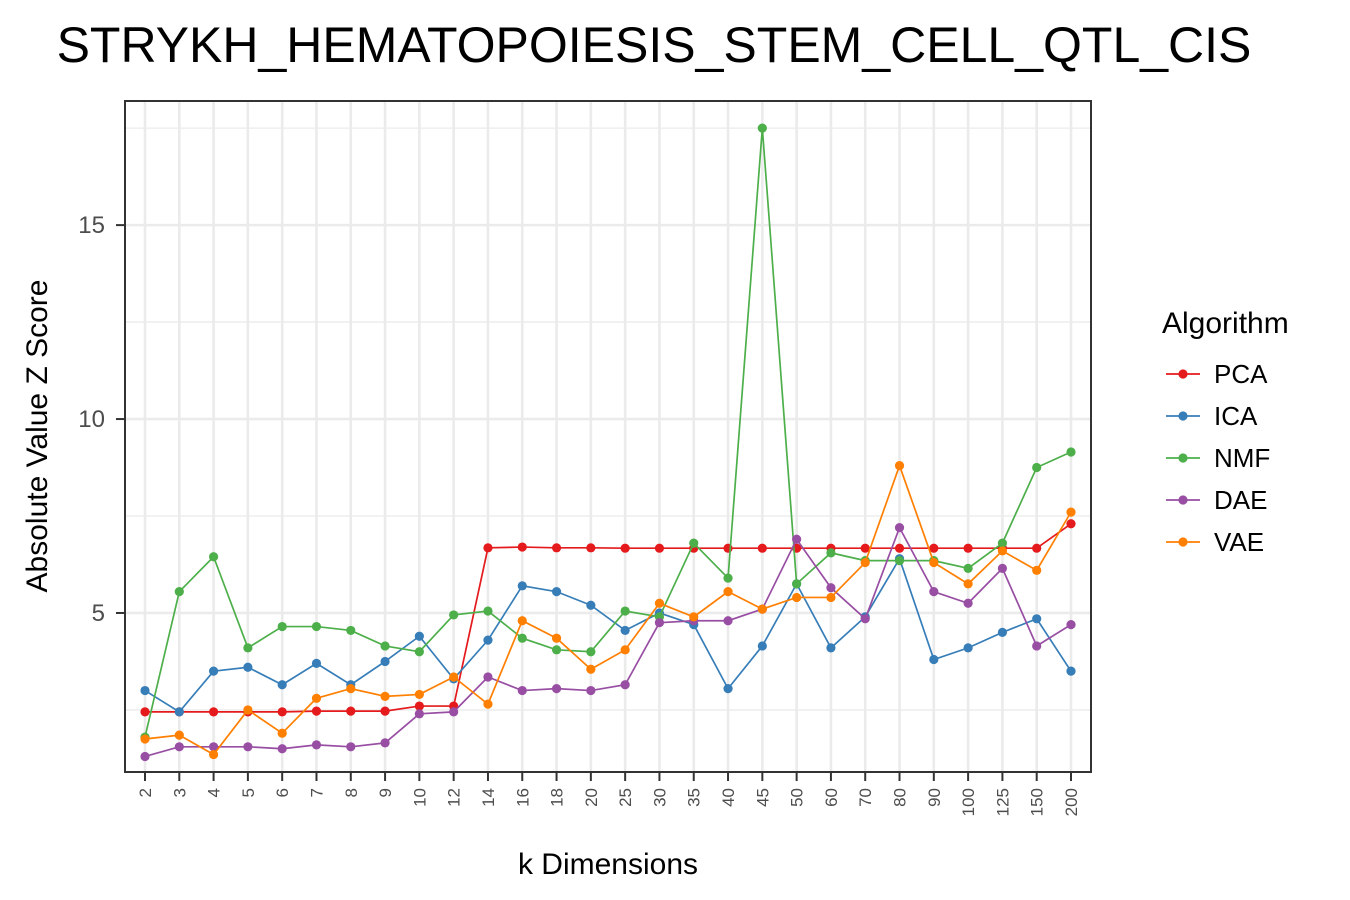  Describe the element at coordinates (91, 225) in the screenshot. I see `y-tick-label: 15` at that location.